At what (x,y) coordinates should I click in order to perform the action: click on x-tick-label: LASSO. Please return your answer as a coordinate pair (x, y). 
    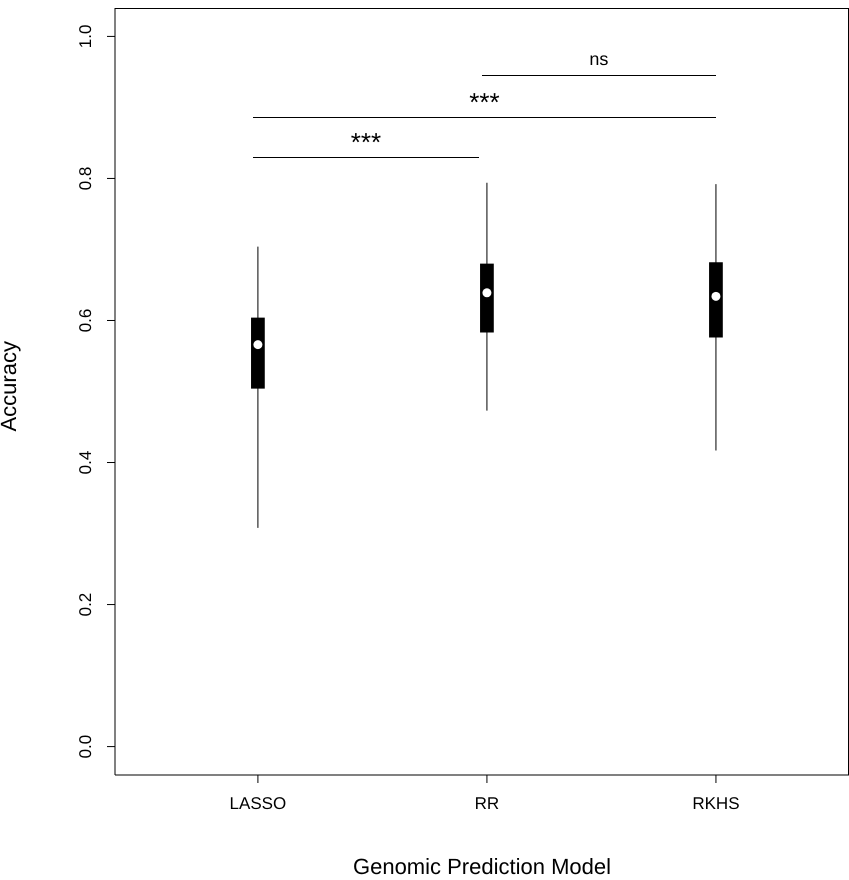
    Looking at the image, I should click on (258, 804).